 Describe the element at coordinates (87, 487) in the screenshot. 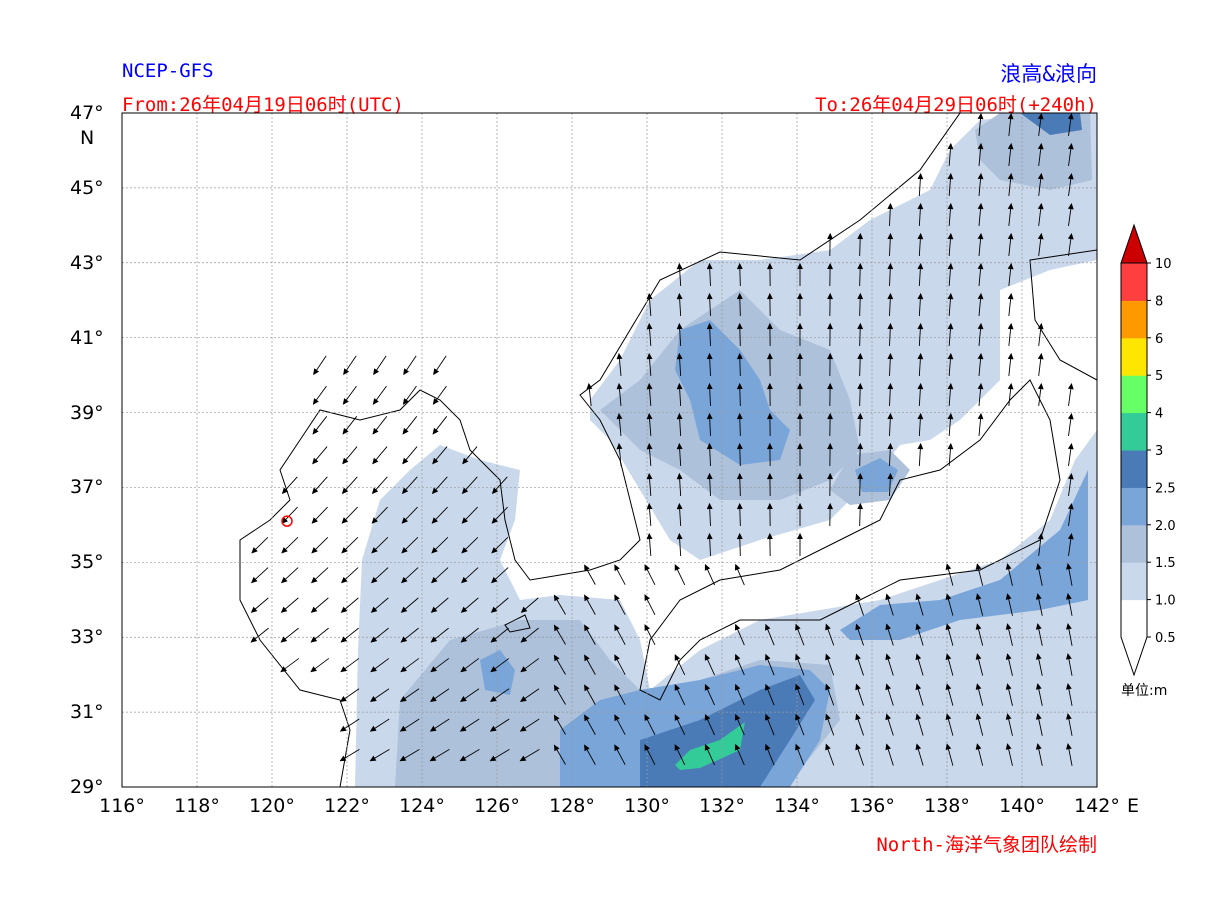

I see `y-tick-label: 37°` at that location.